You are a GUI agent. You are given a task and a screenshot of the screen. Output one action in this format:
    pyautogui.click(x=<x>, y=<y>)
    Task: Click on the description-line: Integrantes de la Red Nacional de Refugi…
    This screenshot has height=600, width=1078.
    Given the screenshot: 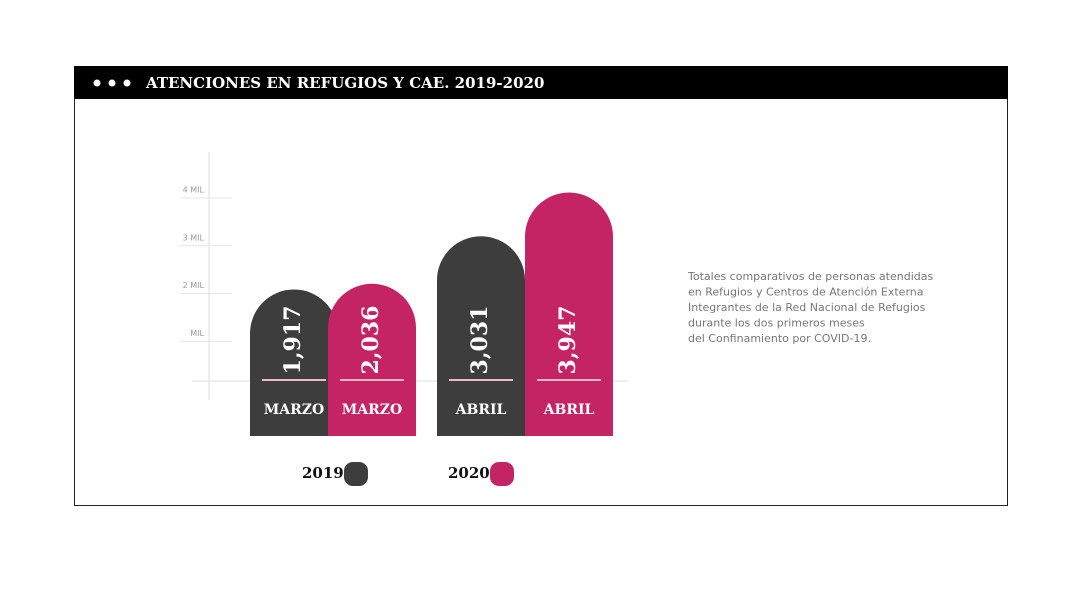 What is the action you would take?
    pyautogui.click(x=807, y=307)
    